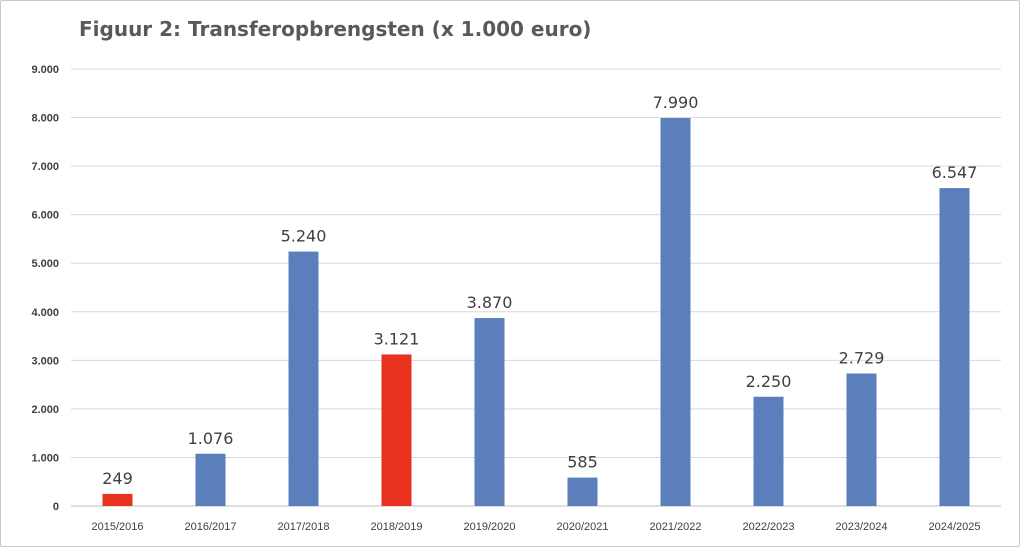 The width and height of the screenshot is (1024, 551). What do you see at coordinates (210, 479) in the screenshot?
I see `bar-2016-2017` at bounding box center [210, 479].